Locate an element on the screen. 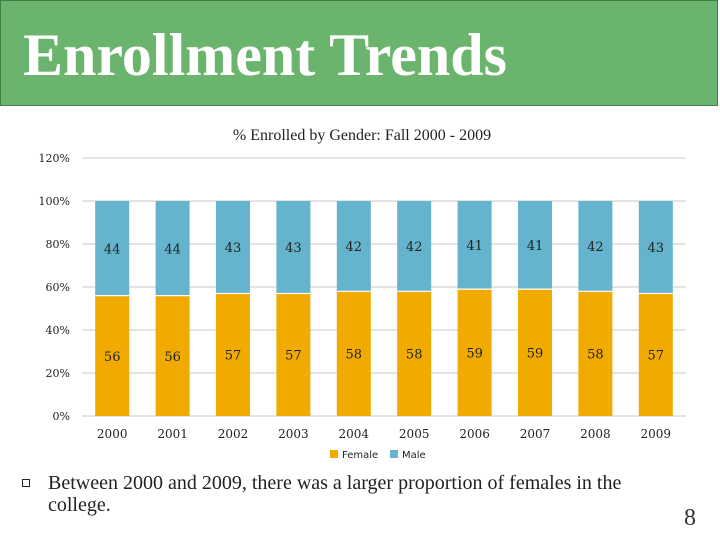 This screenshot has width=720, height=540. y-tick-label: 80% is located at coordinates (58, 244).